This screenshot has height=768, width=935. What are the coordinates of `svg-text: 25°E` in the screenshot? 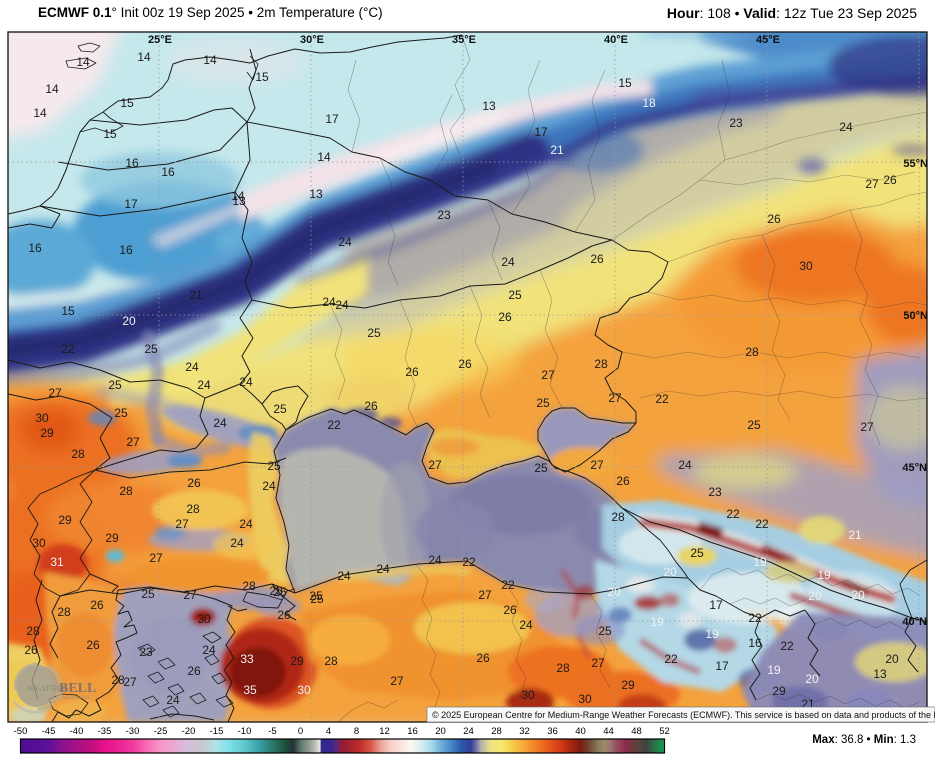 It's located at (160, 40).